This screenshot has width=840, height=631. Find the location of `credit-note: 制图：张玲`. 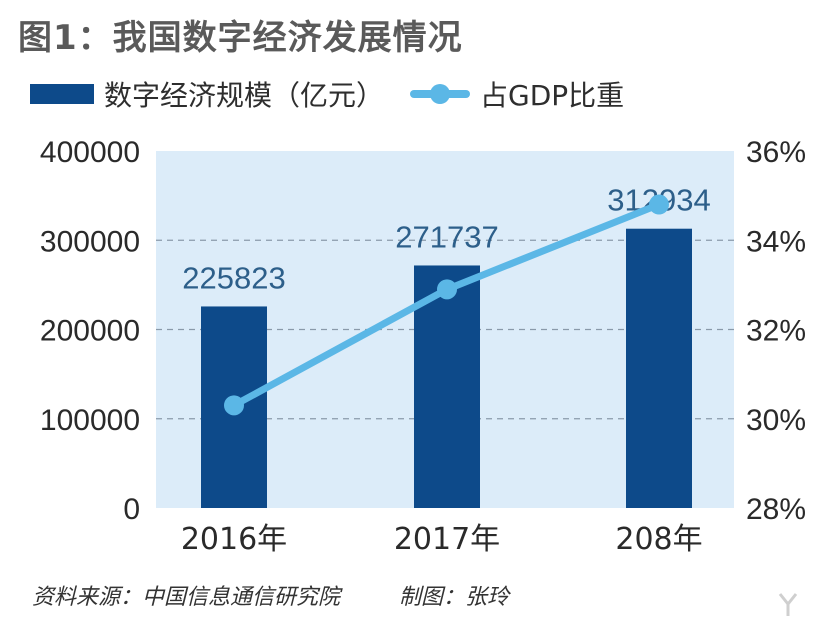

credit-note: 制图：张玲 is located at coordinates (454, 597).